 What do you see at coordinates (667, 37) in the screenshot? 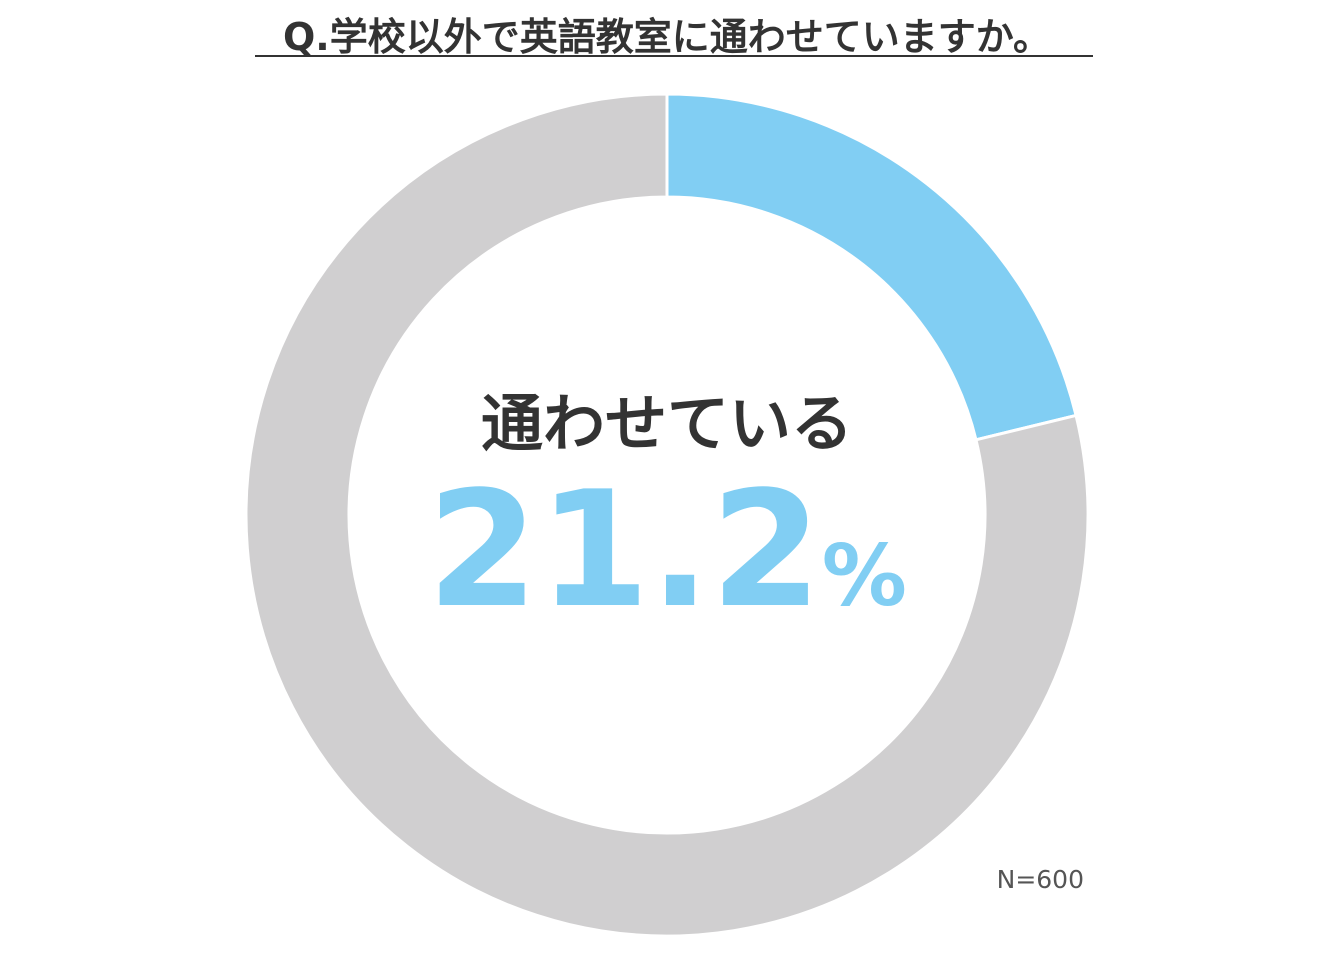
I see `chart-title: Q.学校以外で英語教室に通わせていますか。` at bounding box center [667, 37].